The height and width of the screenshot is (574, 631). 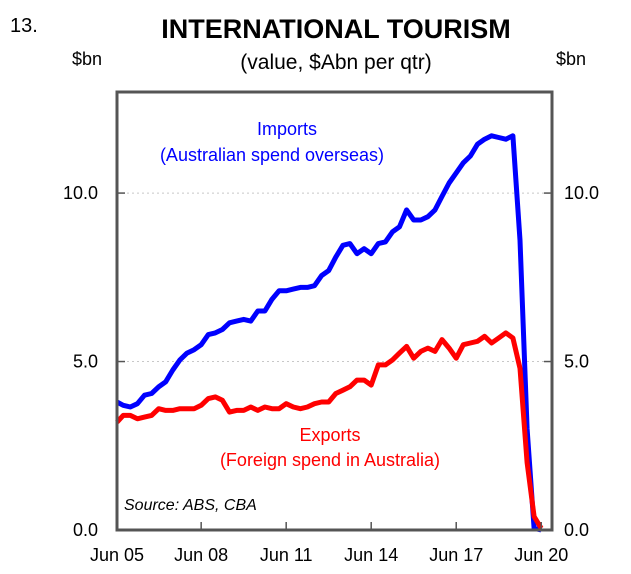 What do you see at coordinates (286, 555) in the screenshot?
I see `x-tick-label-2: Jun 11` at bounding box center [286, 555].